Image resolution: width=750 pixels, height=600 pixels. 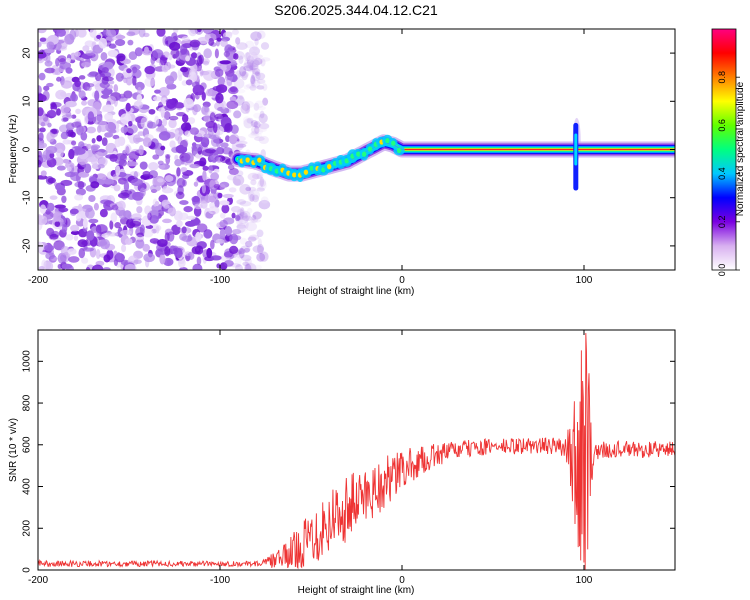 I want to click on snr-ytick-label: 800, so click(x=27, y=402).